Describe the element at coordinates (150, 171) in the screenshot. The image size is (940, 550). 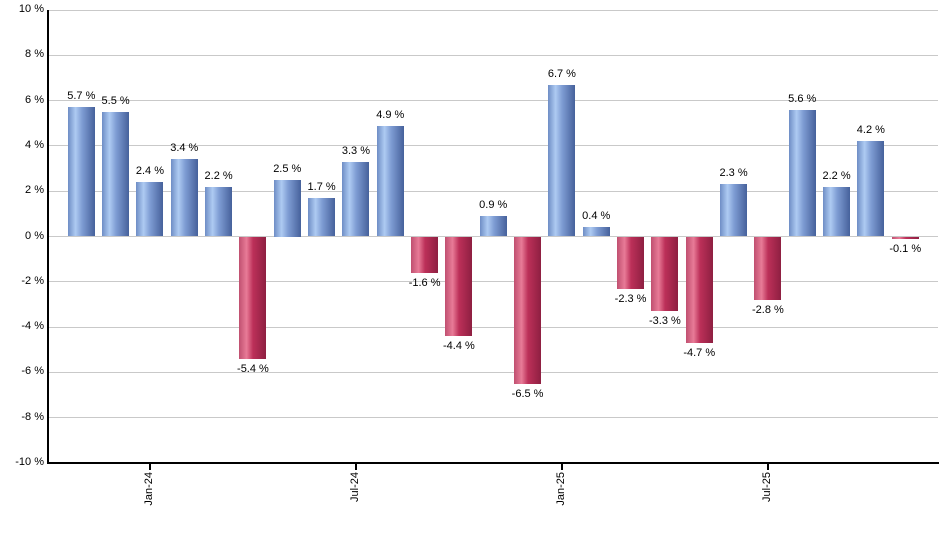
I see `bar-value-label: 2.4 %` at that location.